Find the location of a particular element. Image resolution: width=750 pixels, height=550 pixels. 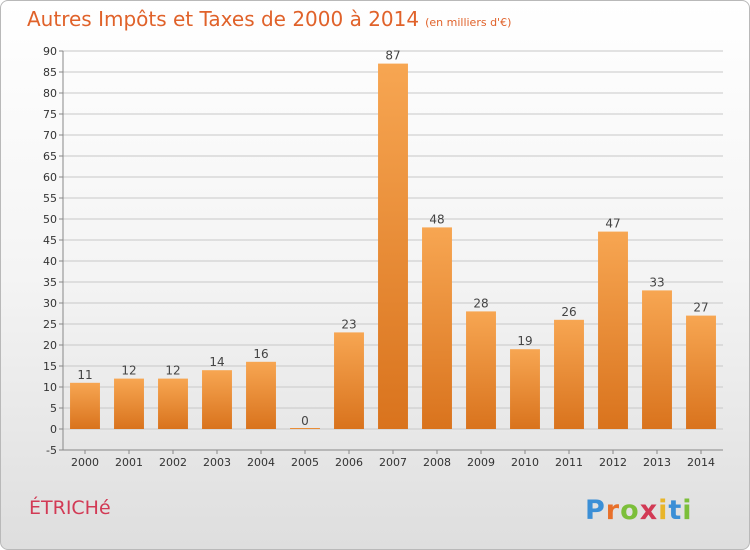

proxiti-logo: Proxiti is located at coordinates (639, 510).